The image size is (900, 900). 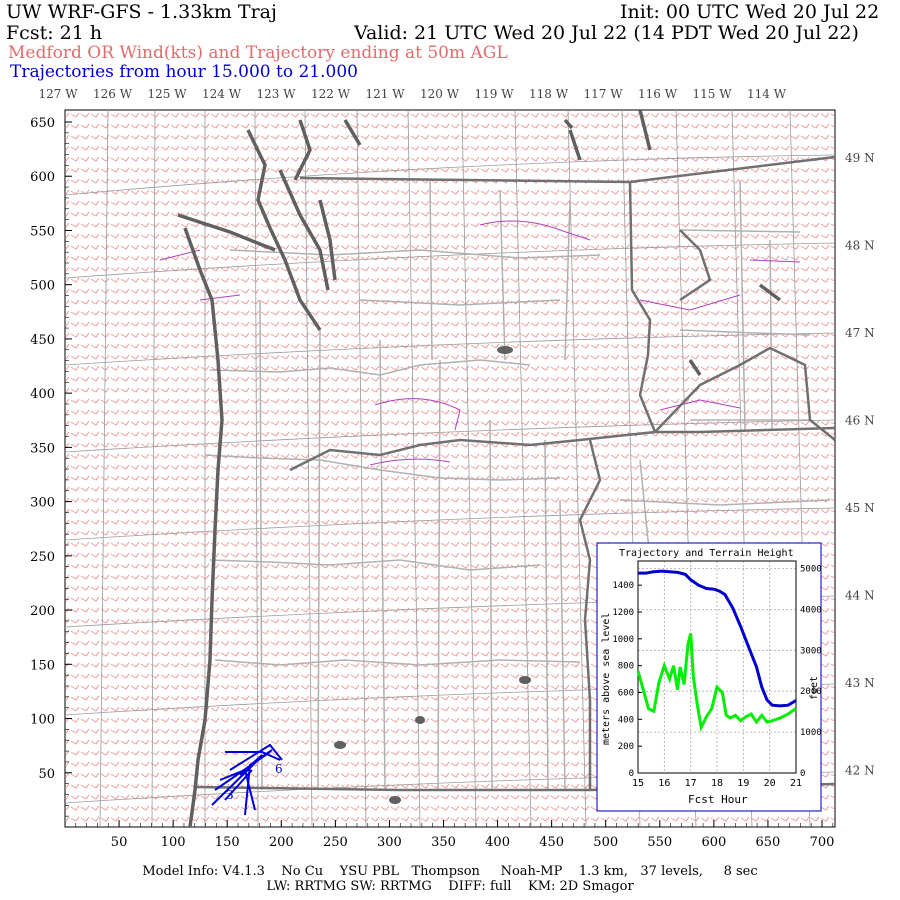 What do you see at coordinates (494, 94) in the screenshot?
I see `lon-label: 119 W` at bounding box center [494, 94].